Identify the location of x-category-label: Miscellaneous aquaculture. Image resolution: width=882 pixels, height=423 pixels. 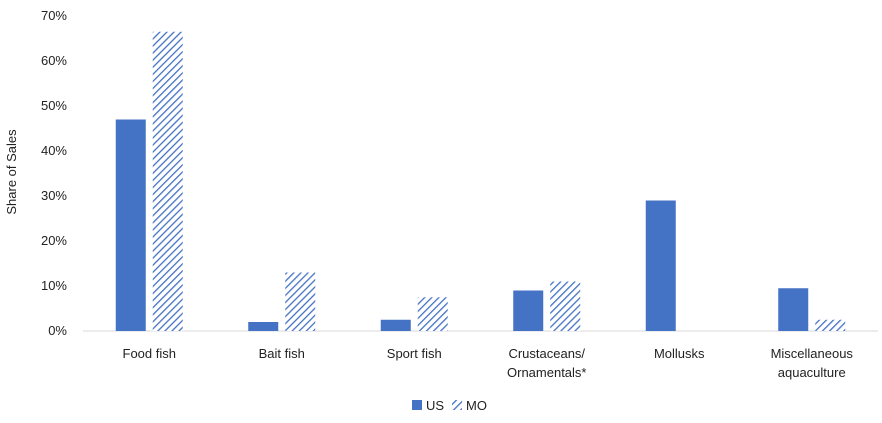
(812, 363).